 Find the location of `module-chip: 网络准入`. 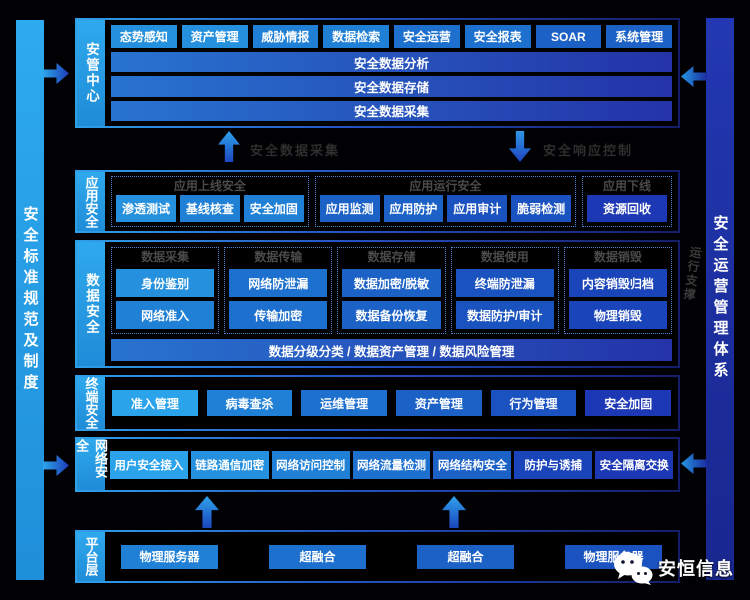

module-chip: 网络准入 is located at coordinates (165, 315).